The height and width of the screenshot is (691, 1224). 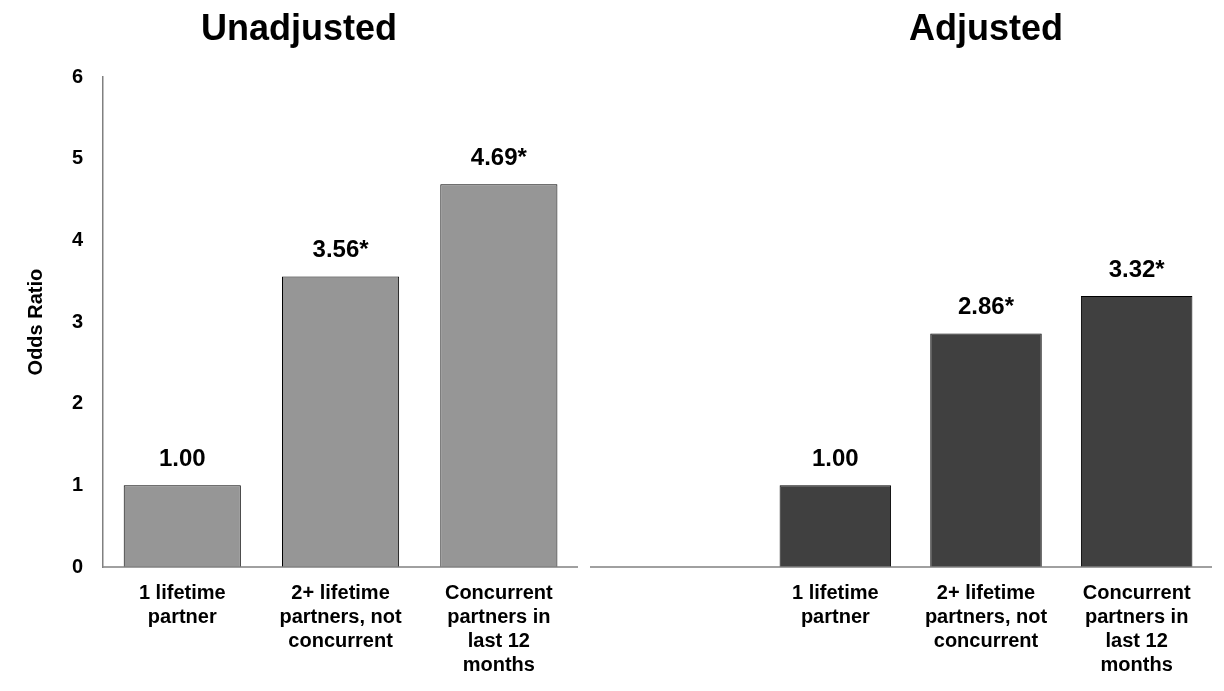 What do you see at coordinates (1137, 268) in the screenshot?
I see `data-label: 3.32*` at bounding box center [1137, 268].